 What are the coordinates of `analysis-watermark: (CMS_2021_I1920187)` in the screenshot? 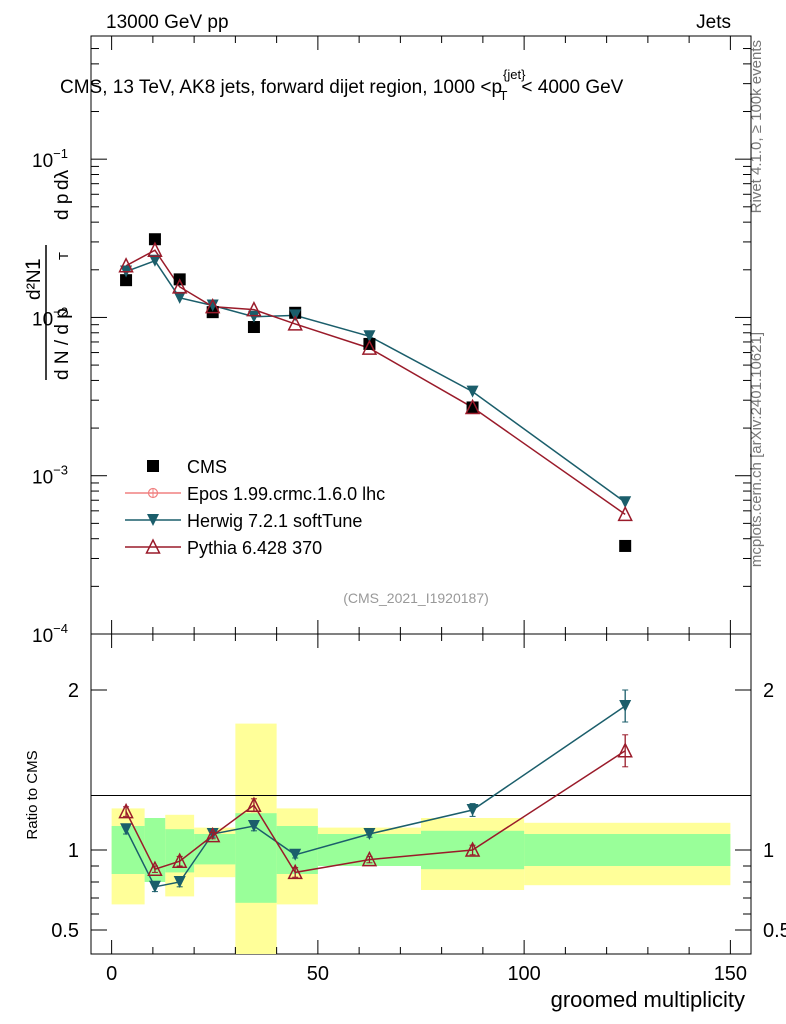 It's located at (416, 598).